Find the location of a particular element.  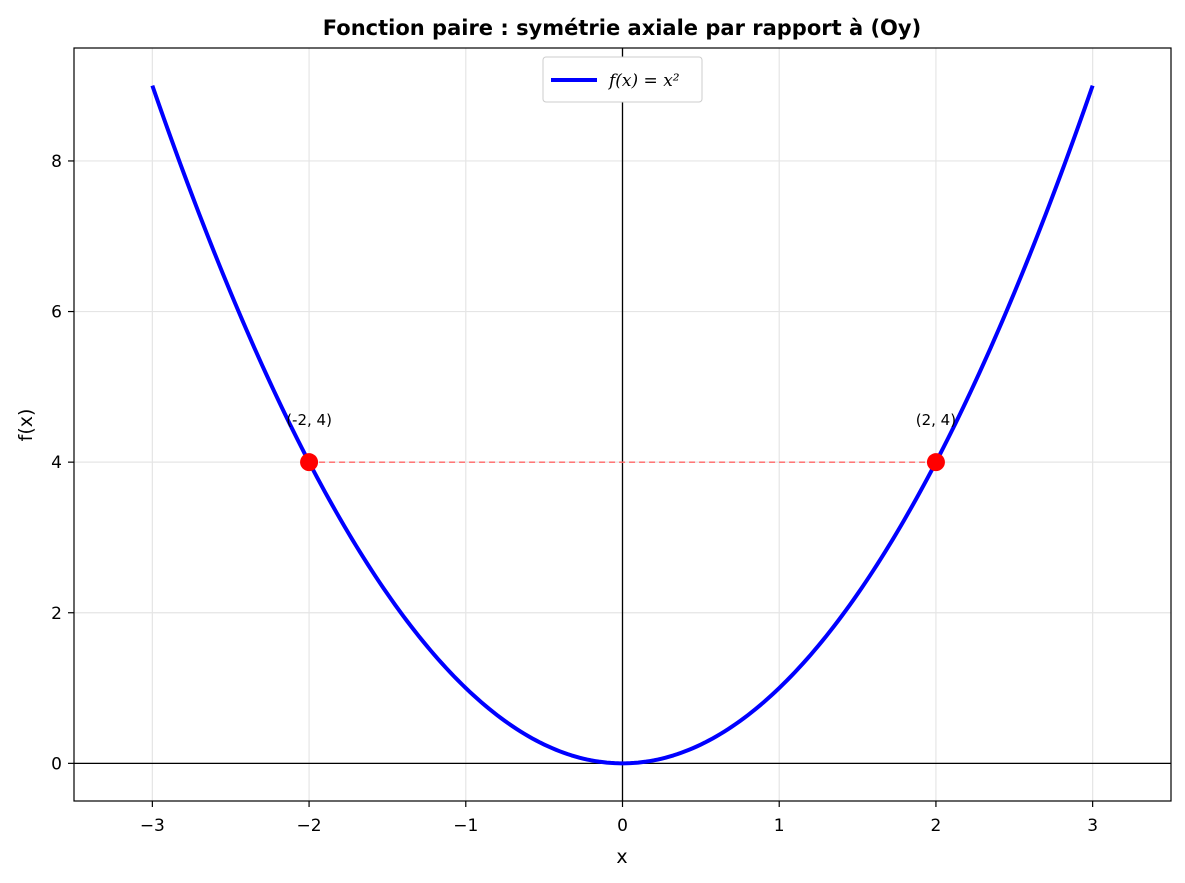

x-tick-label: −3 is located at coordinates (152, 826).